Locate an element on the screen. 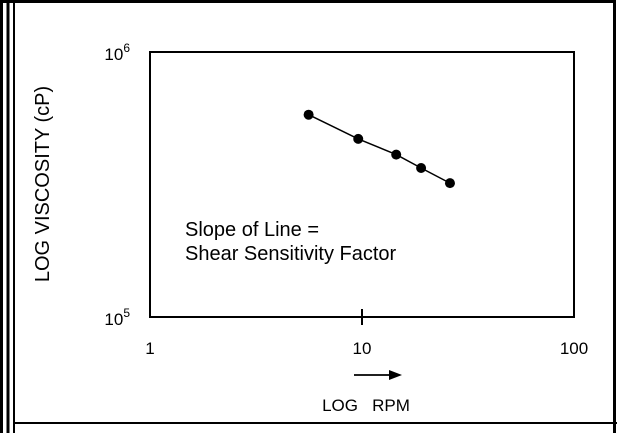  y-tick-label: 10⁵ is located at coordinates (117, 317).